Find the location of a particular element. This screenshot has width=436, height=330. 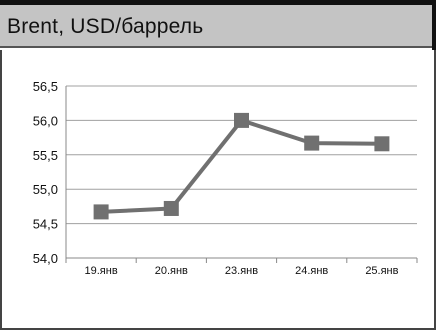

x-tick-label: 20.янв is located at coordinates (171, 271).